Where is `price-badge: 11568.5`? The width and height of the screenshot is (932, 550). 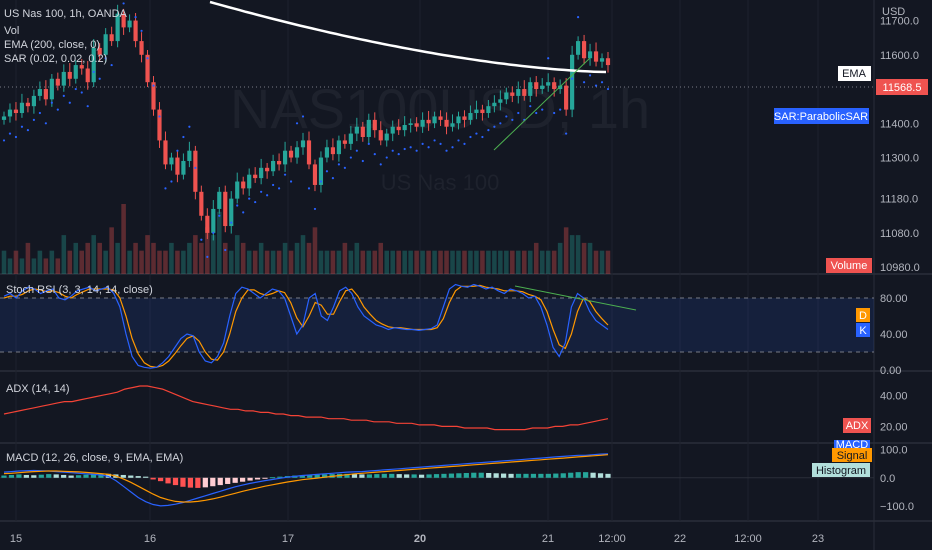
price-badge: 11568.5 is located at coordinates (902, 87).